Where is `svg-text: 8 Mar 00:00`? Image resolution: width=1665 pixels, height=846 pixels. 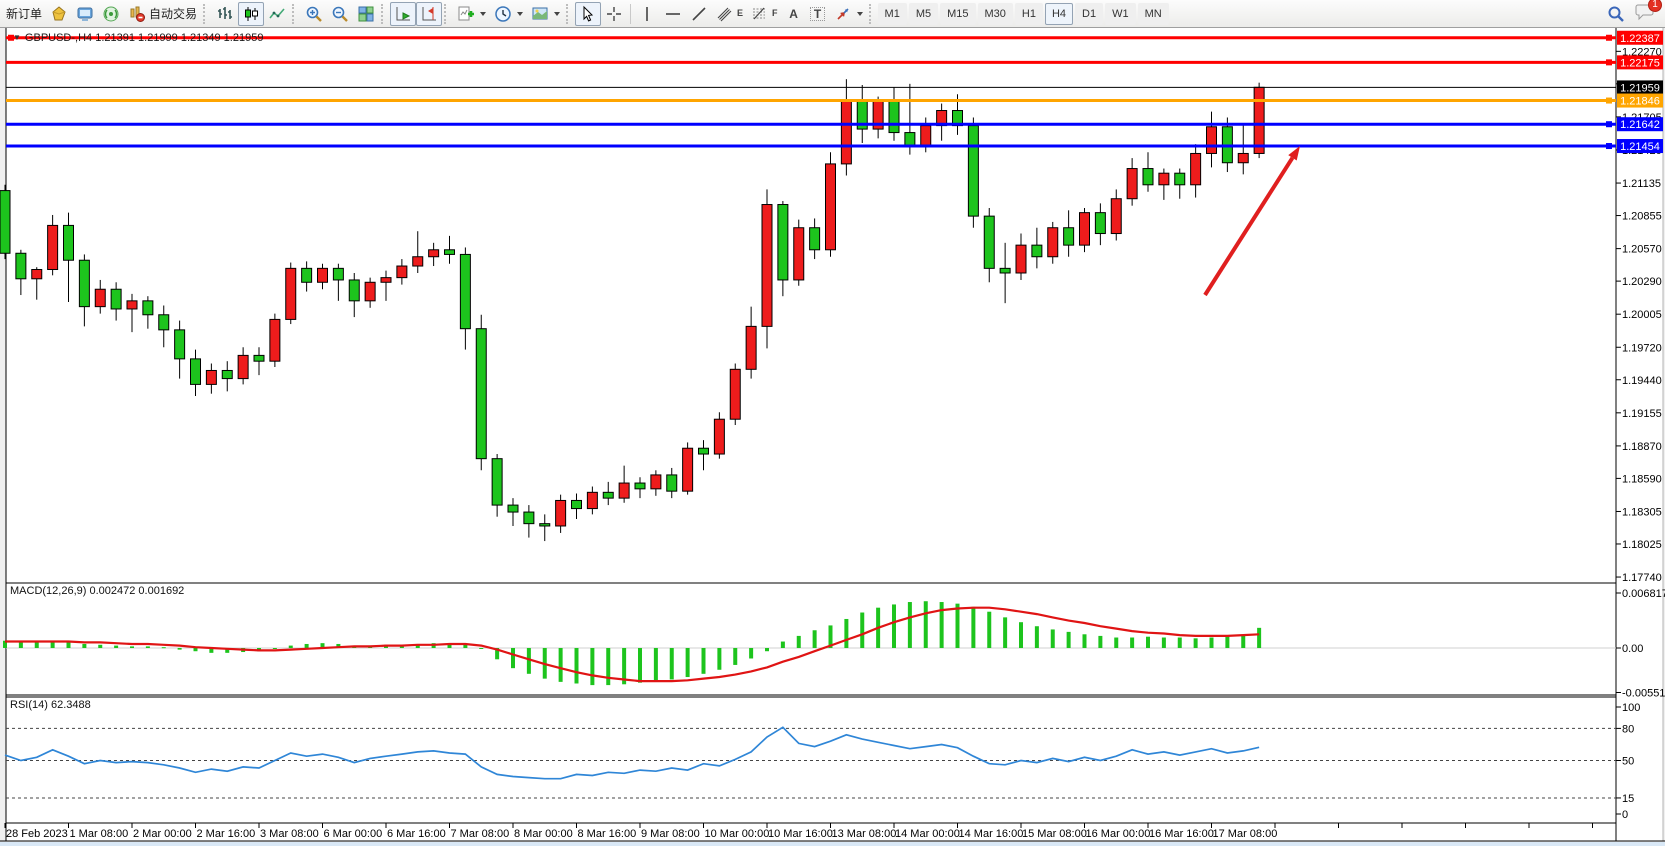
svg-text: 8 Mar 00:00 is located at coordinates (543, 834).